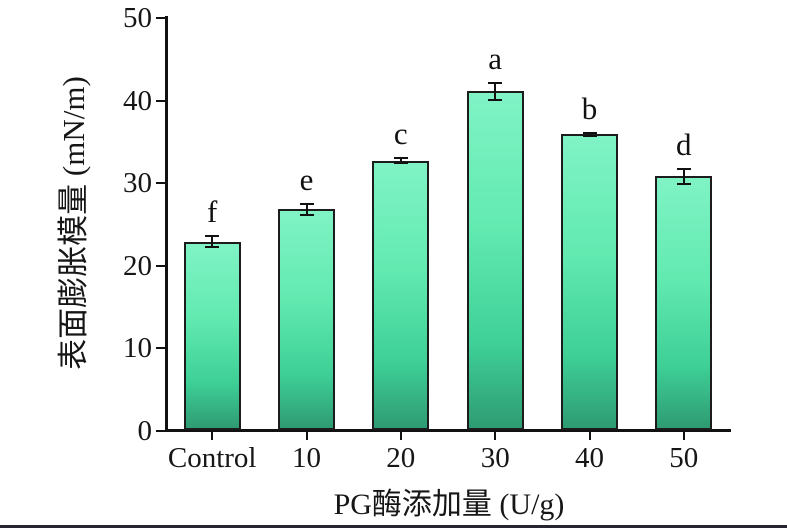 Image resolution: width=787 pixels, height=532 pixels. What do you see at coordinates (495, 458) in the screenshot?
I see `x-tick-label: 30` at bounding box center [495, 458].